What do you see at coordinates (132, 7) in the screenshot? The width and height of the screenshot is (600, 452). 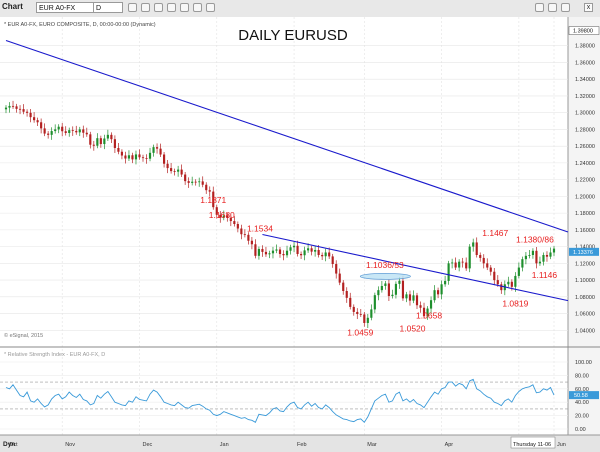 I see `refresh-icon` at bounding box center [132, 7].